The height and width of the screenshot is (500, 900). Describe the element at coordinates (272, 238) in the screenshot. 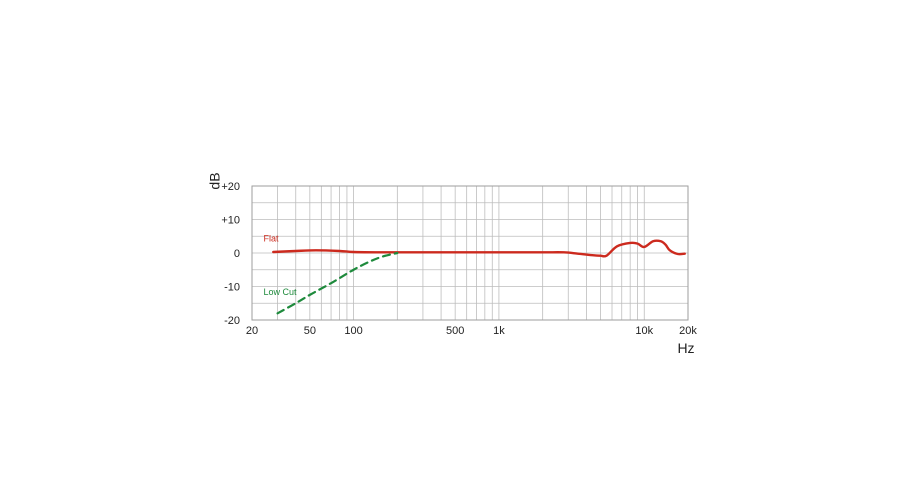

I see `series-label-flat: Flat` at that location.